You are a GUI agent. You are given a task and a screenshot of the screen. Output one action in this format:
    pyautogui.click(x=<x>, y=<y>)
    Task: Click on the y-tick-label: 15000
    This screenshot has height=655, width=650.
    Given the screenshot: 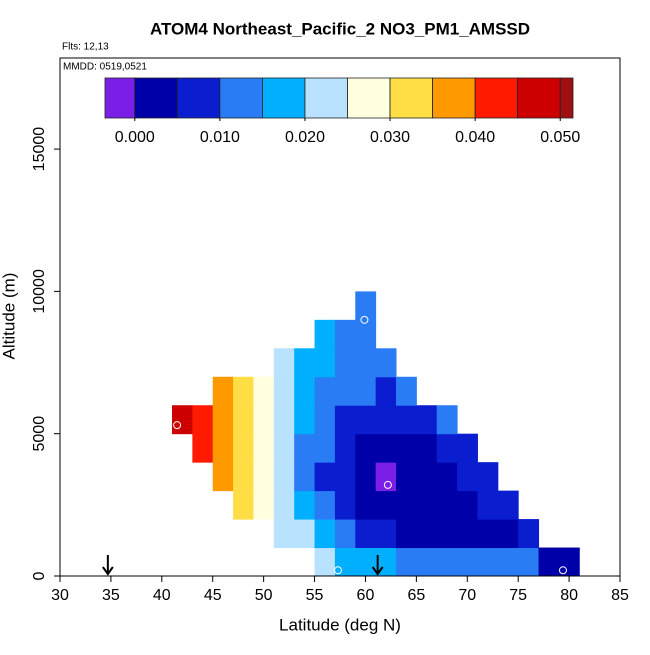 What is the action you would take?
    pyautogui.click(x=39, y=149)
    